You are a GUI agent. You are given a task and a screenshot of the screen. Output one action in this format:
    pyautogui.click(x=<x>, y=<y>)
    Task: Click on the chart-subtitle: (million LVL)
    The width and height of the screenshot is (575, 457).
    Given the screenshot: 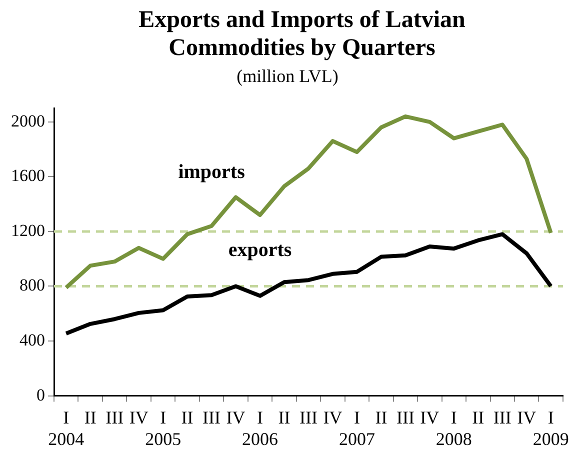 What is the action you would take?
    pyautogui.click(x=288, y=76)
    